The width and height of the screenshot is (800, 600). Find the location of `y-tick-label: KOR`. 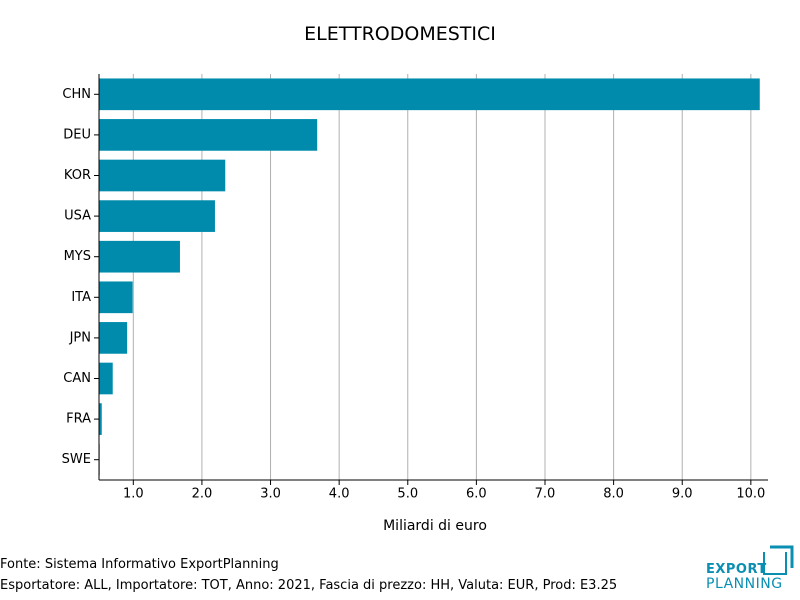

y-tick-label: KOR is located at coordinates (77, 175).